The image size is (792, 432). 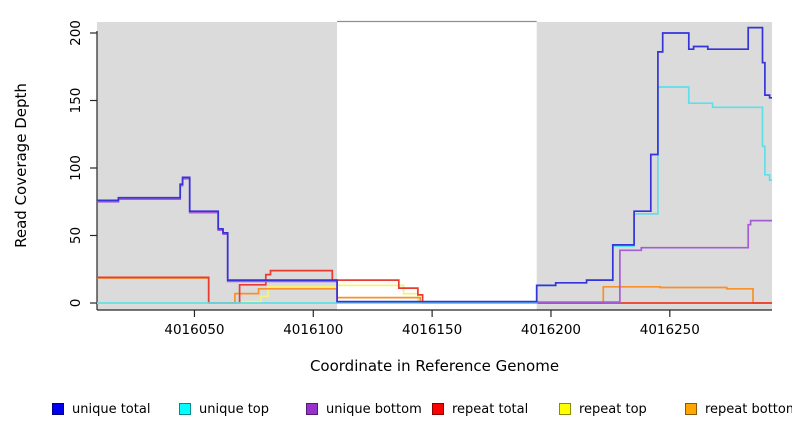 I want to click on legend-item-repeat-top: repeat top, so click(x=603, y=409).